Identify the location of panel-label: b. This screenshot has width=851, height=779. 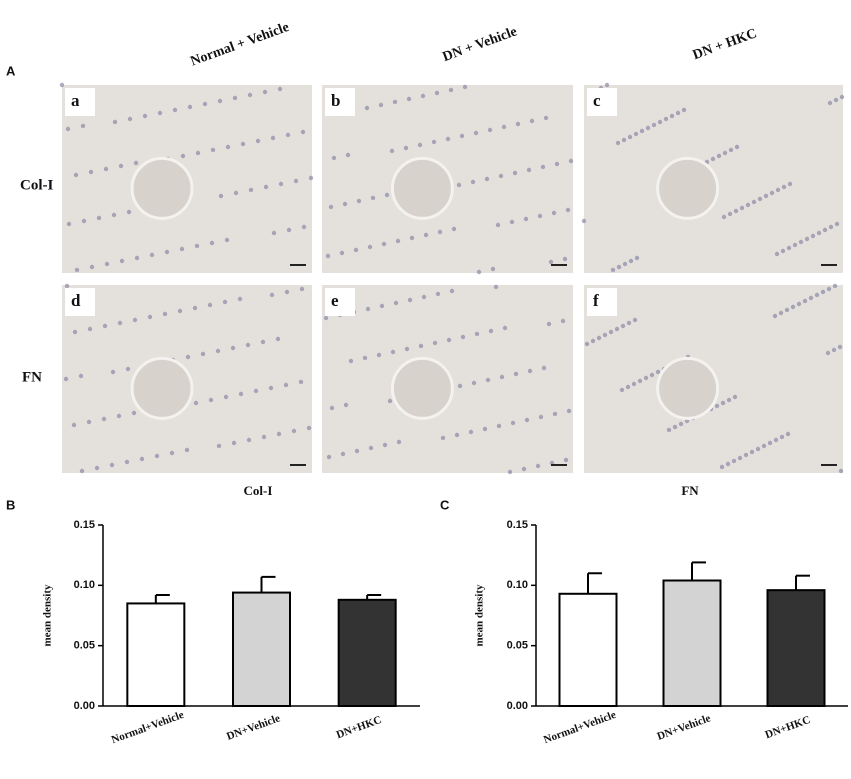
(335, 100).